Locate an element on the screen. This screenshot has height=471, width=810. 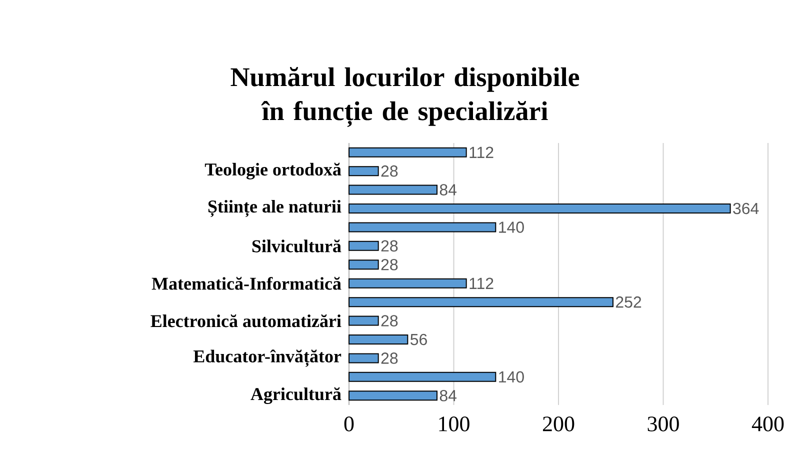
y-tick-label: Agricultură is located at coordinates (296, 395).